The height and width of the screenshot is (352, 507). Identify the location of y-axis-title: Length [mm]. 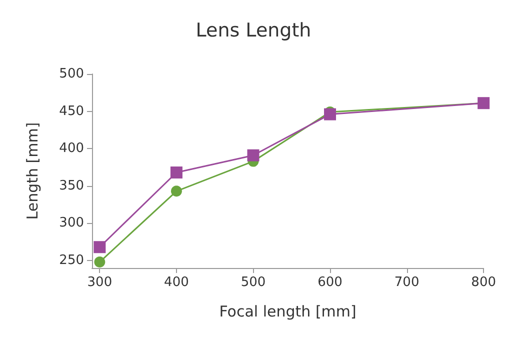
(33, 171).